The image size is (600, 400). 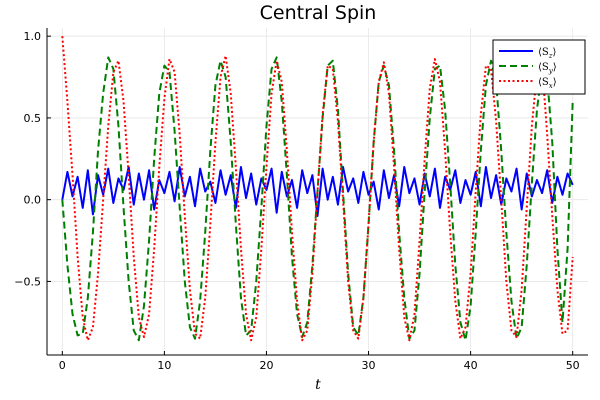 What do you see at coordinates (62, 365) in the screenshot?
I see `x-tick-label: 0` at bounding box center [62, 365].